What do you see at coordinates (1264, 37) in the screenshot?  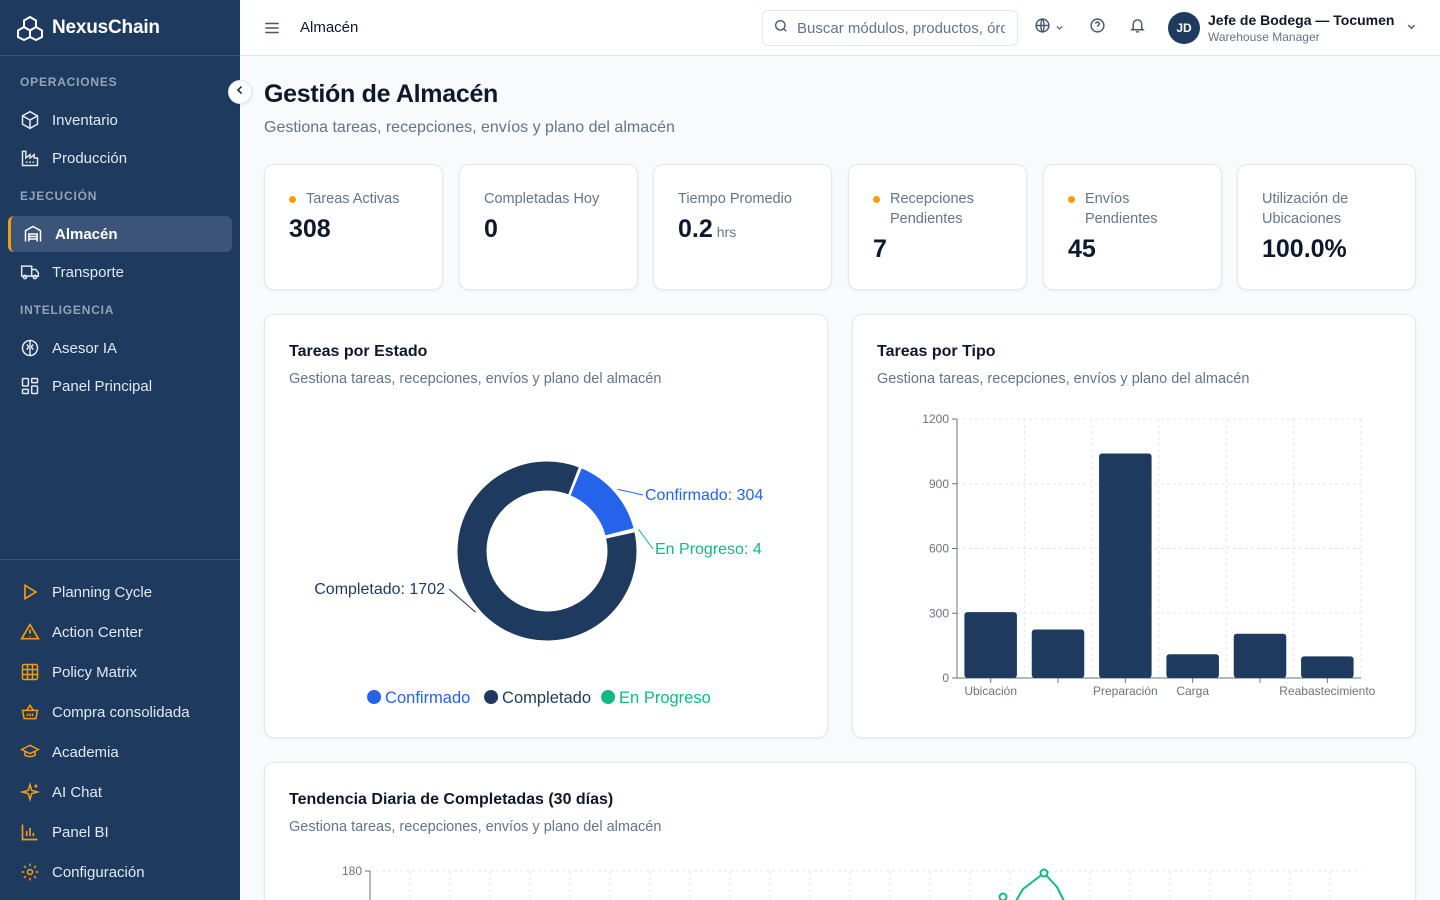 I see `user-role: Warehouse Manager` at bounding box center [1264, 37].